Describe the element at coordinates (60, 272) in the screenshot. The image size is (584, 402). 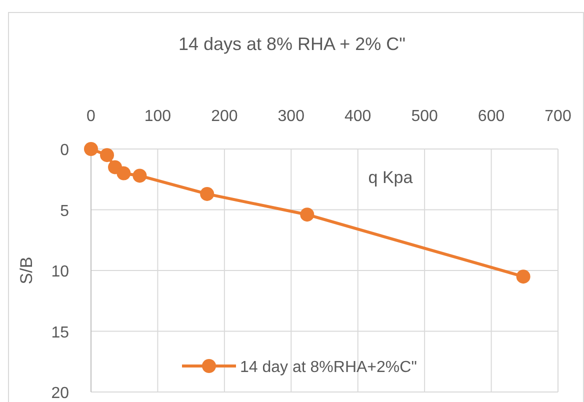
I see `y-tick-label: 10` at that location.